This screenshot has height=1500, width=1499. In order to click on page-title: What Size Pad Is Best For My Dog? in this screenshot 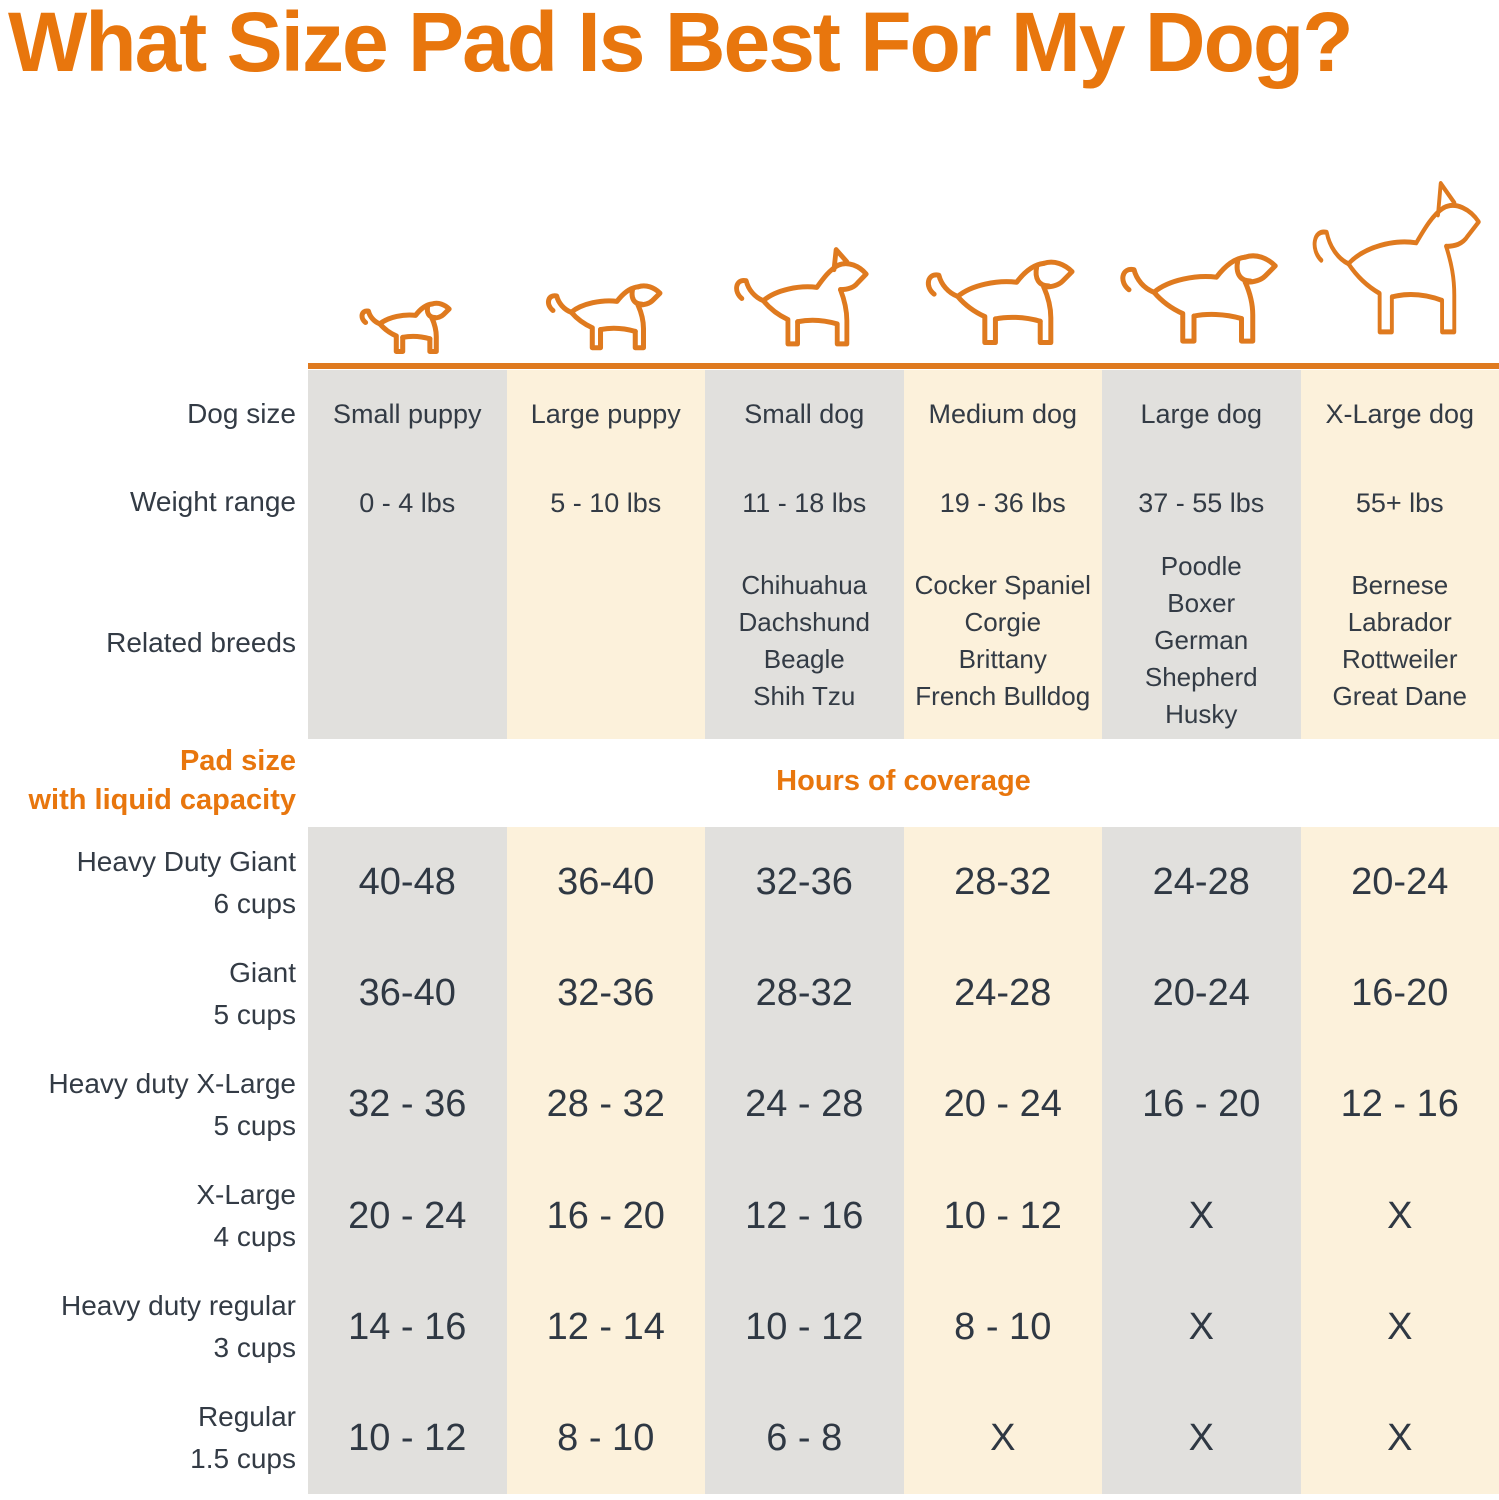, I will do `click(681, 44)`.